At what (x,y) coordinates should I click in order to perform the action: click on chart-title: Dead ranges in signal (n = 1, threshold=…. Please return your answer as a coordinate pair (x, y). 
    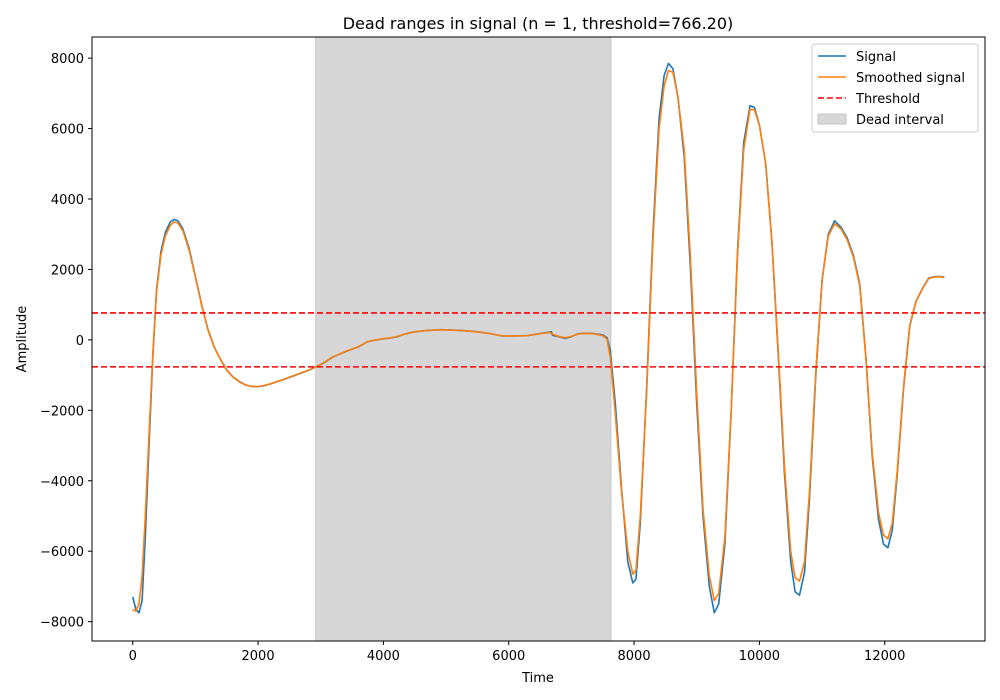
    Looking at the image, I should click on (538, 23).